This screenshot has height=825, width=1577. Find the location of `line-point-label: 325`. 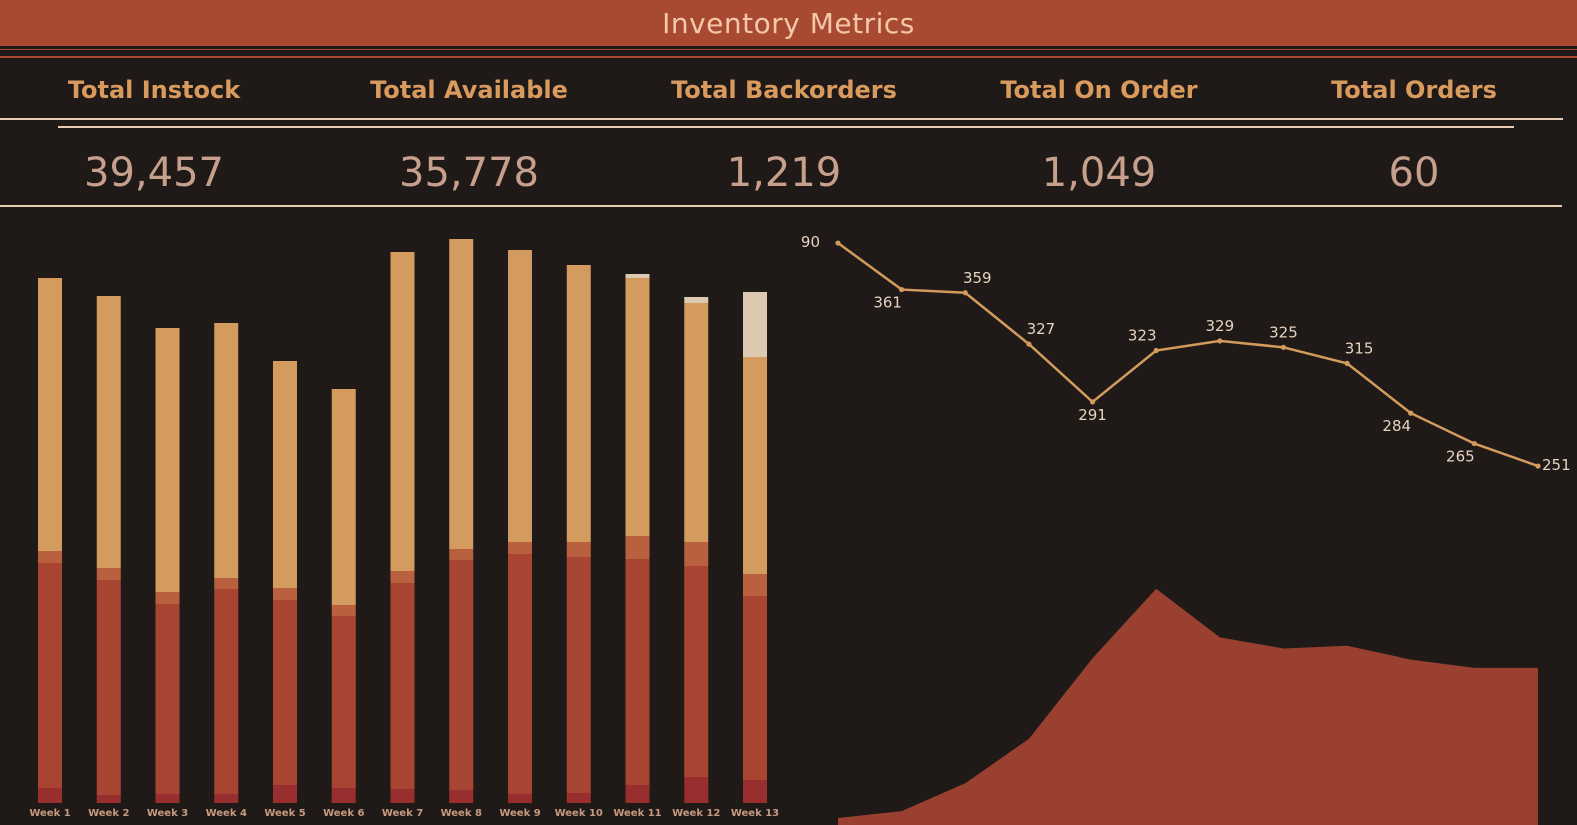

line-point-label: 325 is located at coordinates (1283, 332).